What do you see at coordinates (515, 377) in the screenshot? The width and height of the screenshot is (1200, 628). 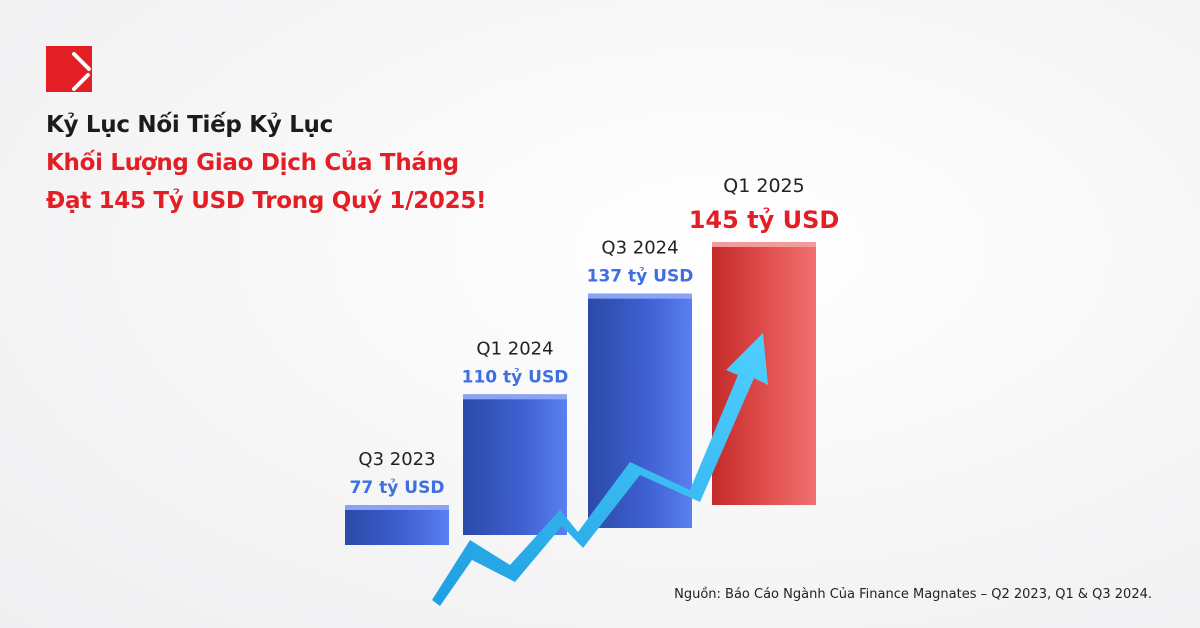 I see `data-label: 110 tỷ USD` at bounding box center [515, 377].